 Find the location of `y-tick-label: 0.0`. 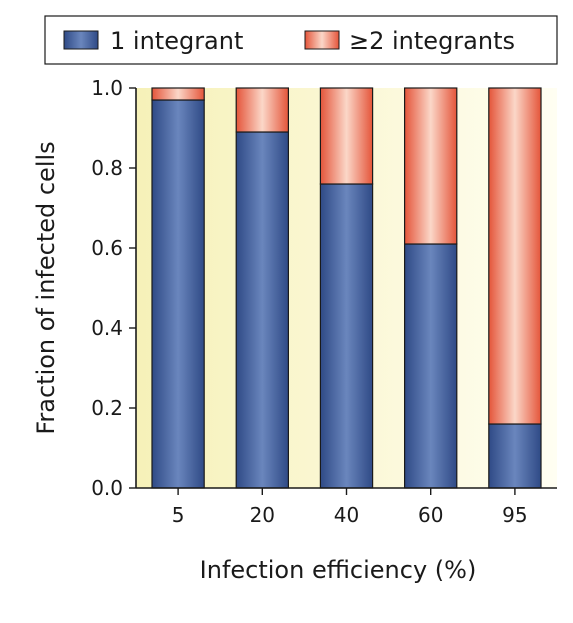

y-tick-label: 0.0 is located at coordinates (107, 488).